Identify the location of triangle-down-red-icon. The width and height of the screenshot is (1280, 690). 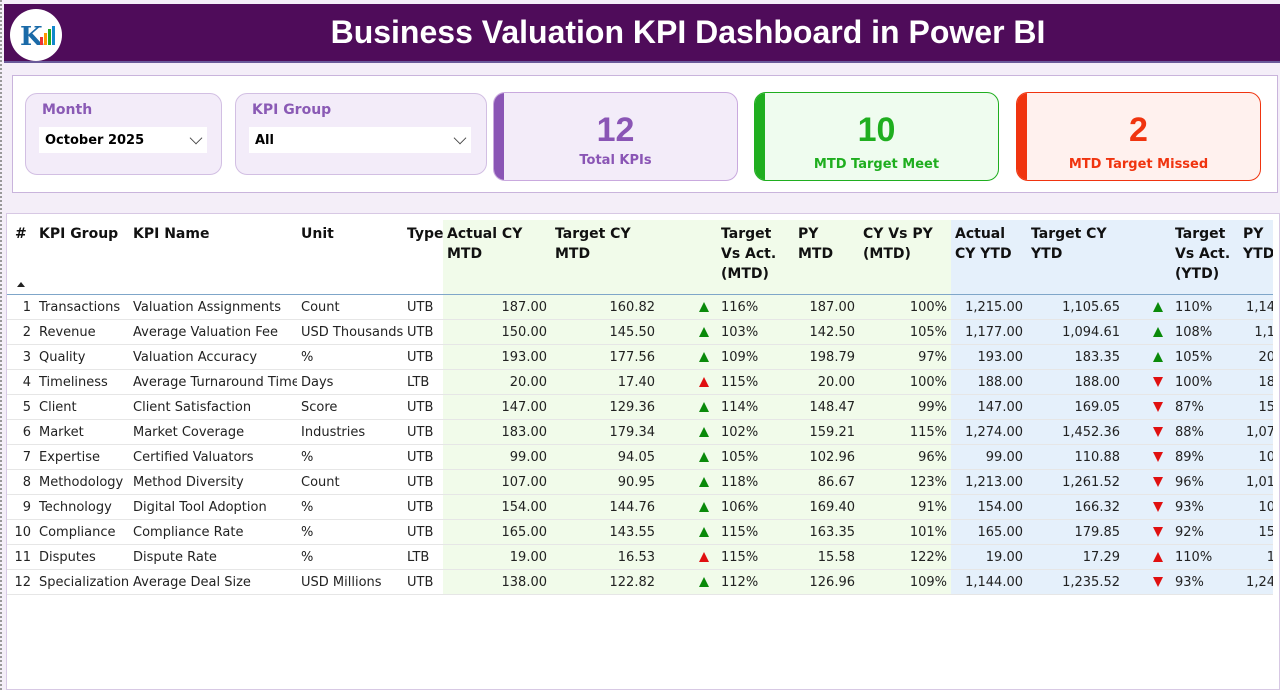
(1158, 482).